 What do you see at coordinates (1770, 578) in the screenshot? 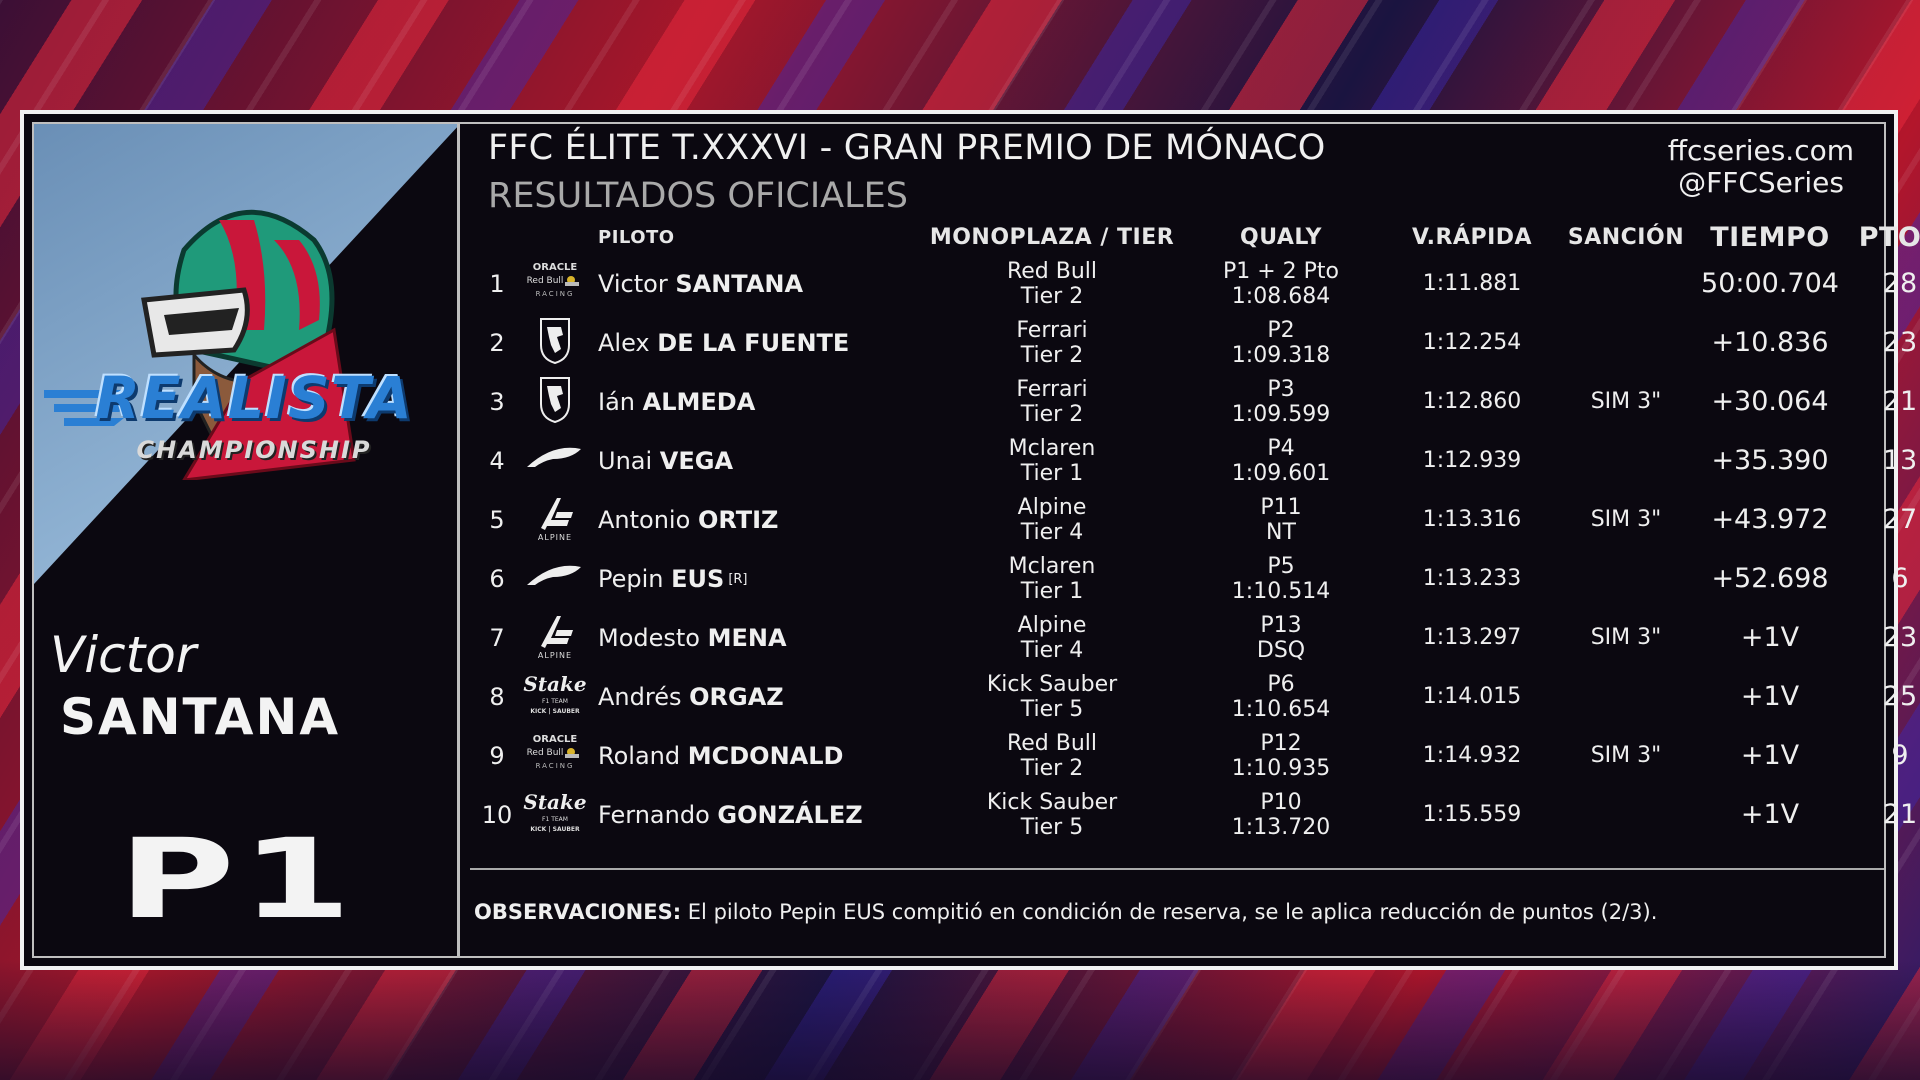
I see `race-time: +52.698` at bounding box center [1770, 578].